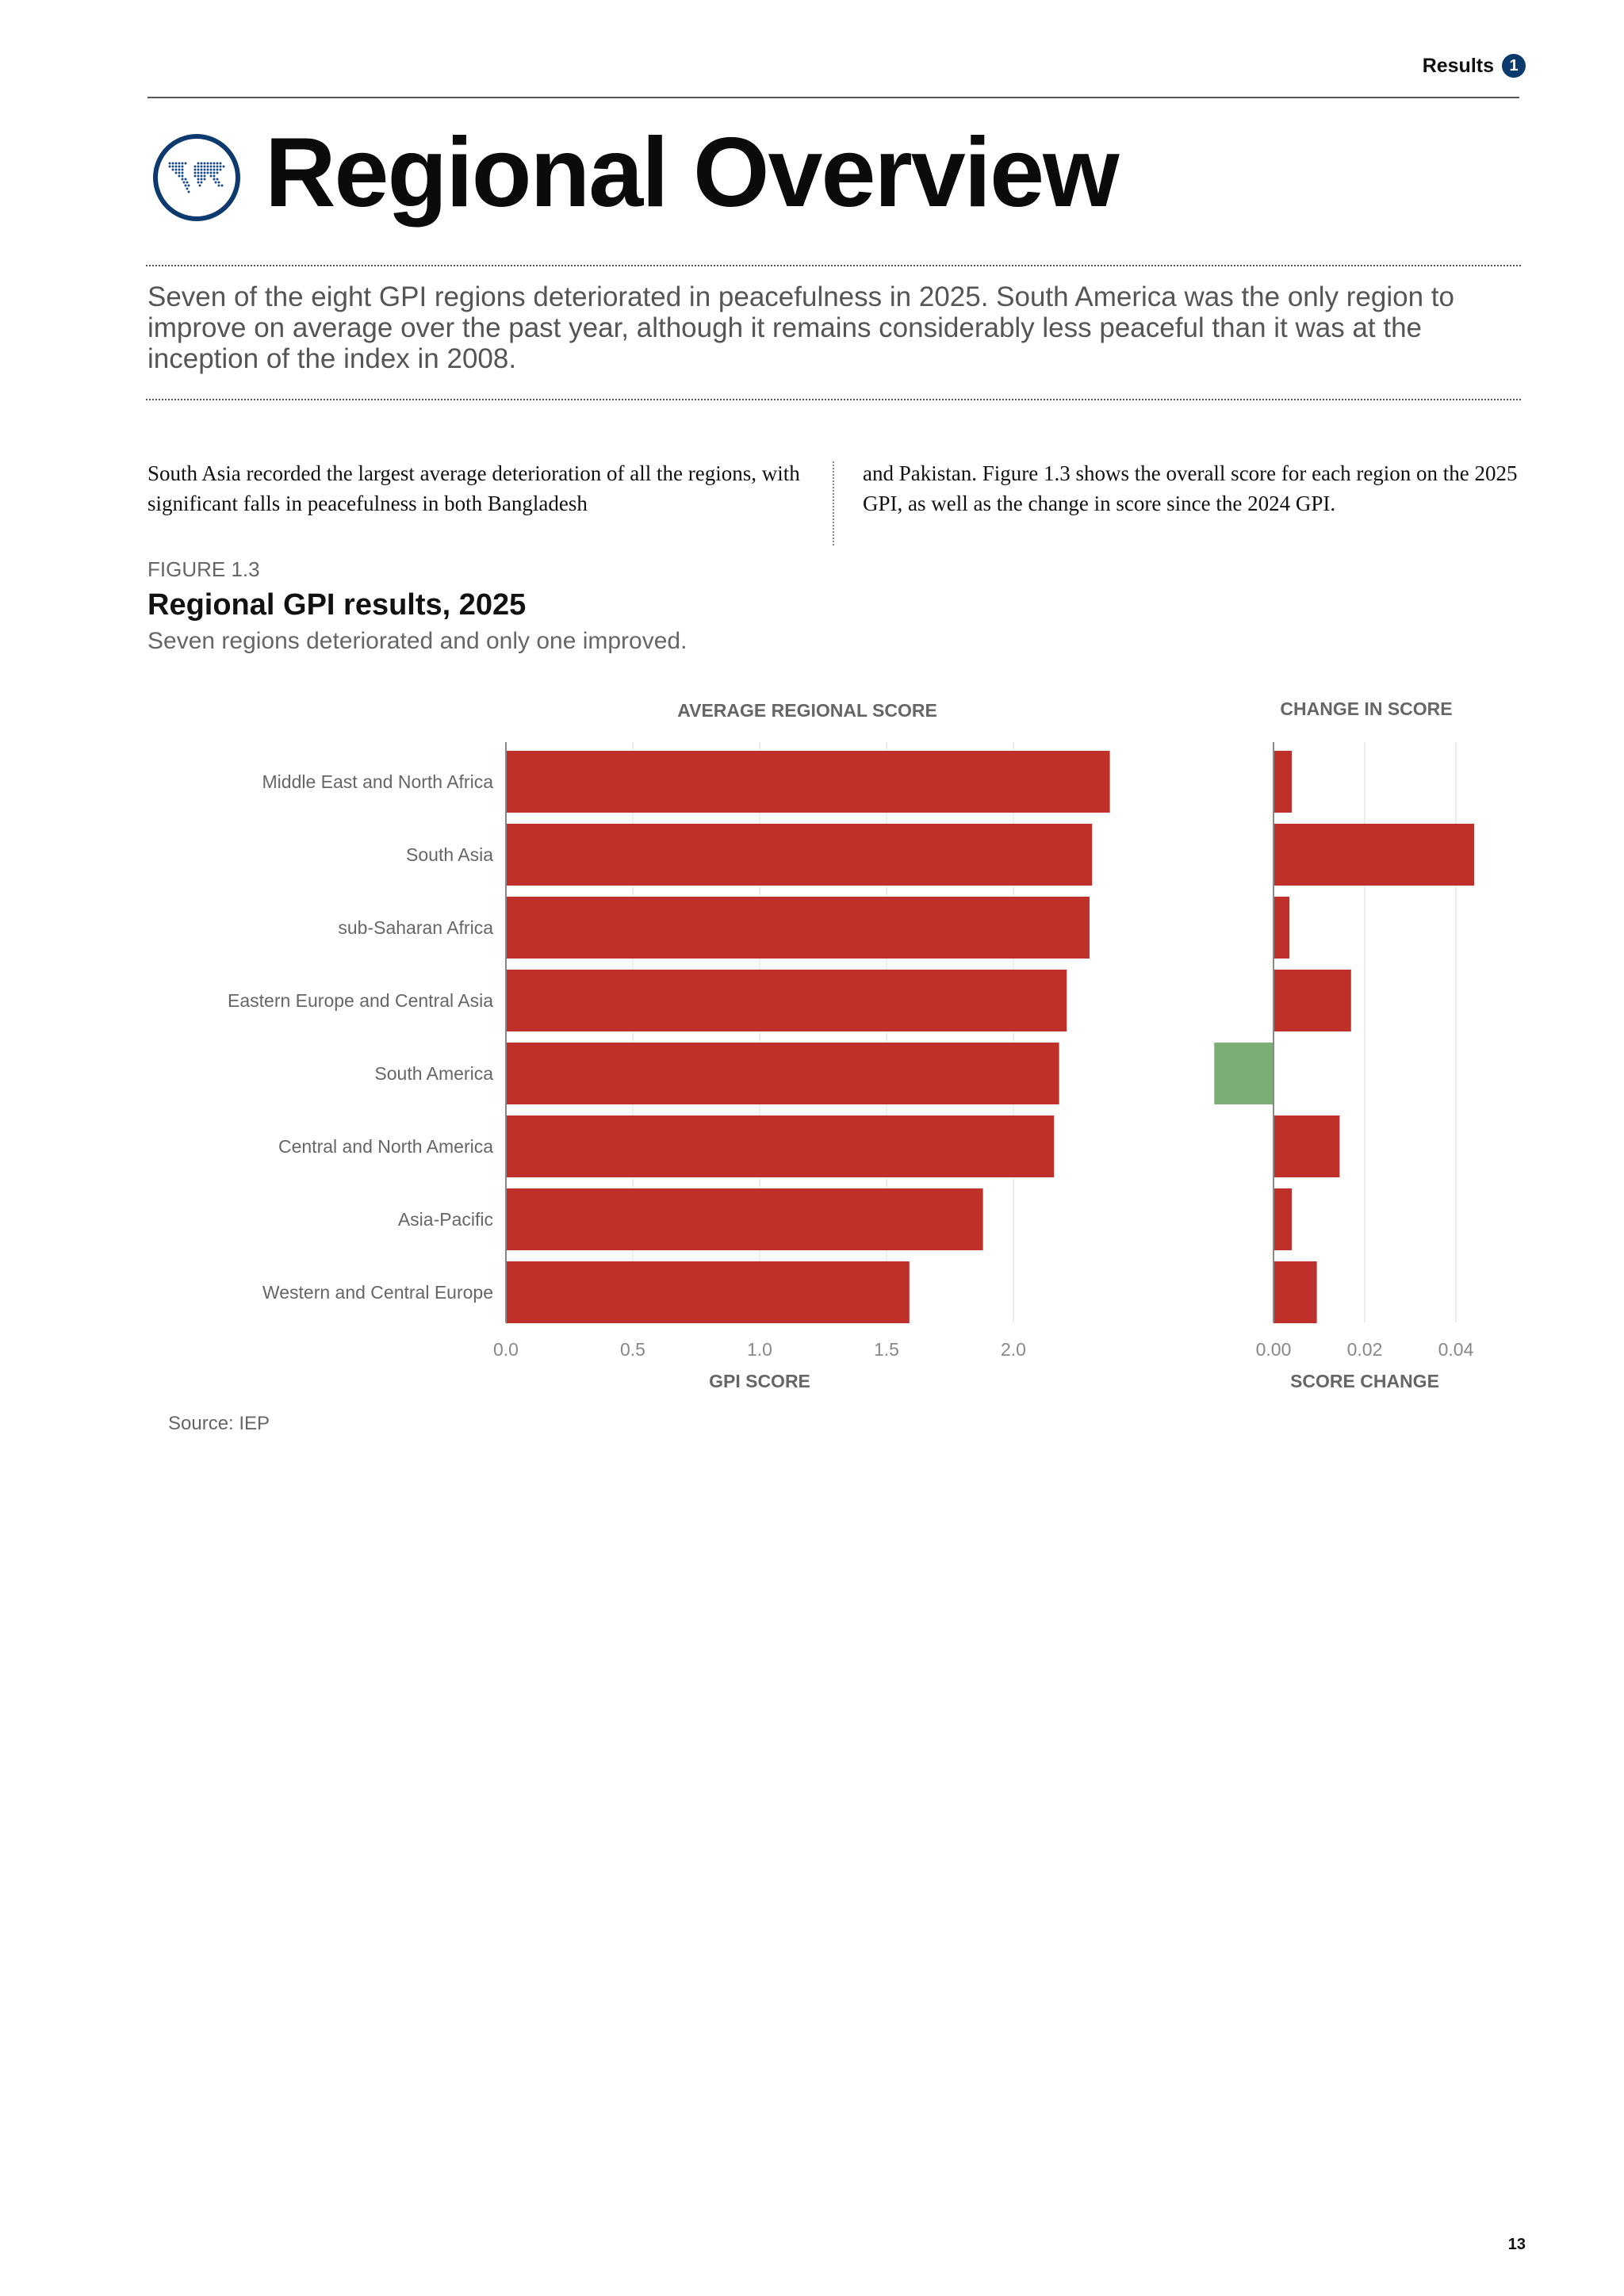 The height and width of the screenshot is (2296, 1624). I want to click on category-label: Asia-Pacific, so click(446, 1220).